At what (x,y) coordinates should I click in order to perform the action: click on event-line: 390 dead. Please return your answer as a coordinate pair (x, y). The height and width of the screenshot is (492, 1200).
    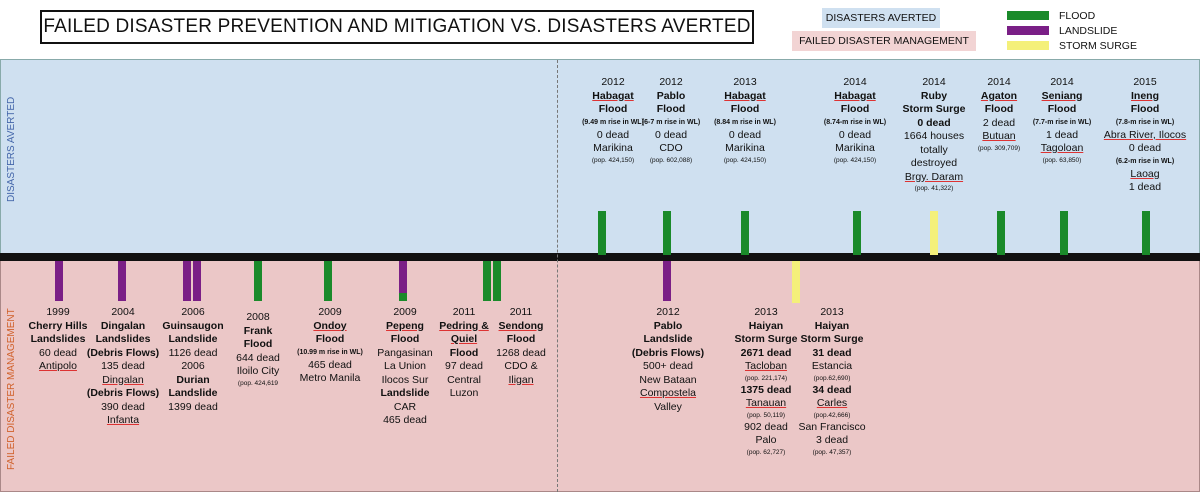
    Looking at the image, I should click on (123, 406).